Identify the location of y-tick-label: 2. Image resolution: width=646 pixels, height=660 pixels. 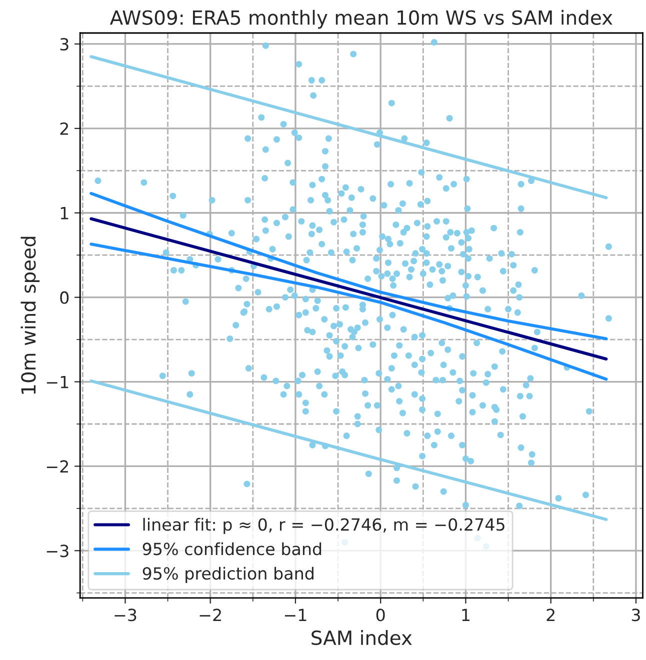
(64, 128).